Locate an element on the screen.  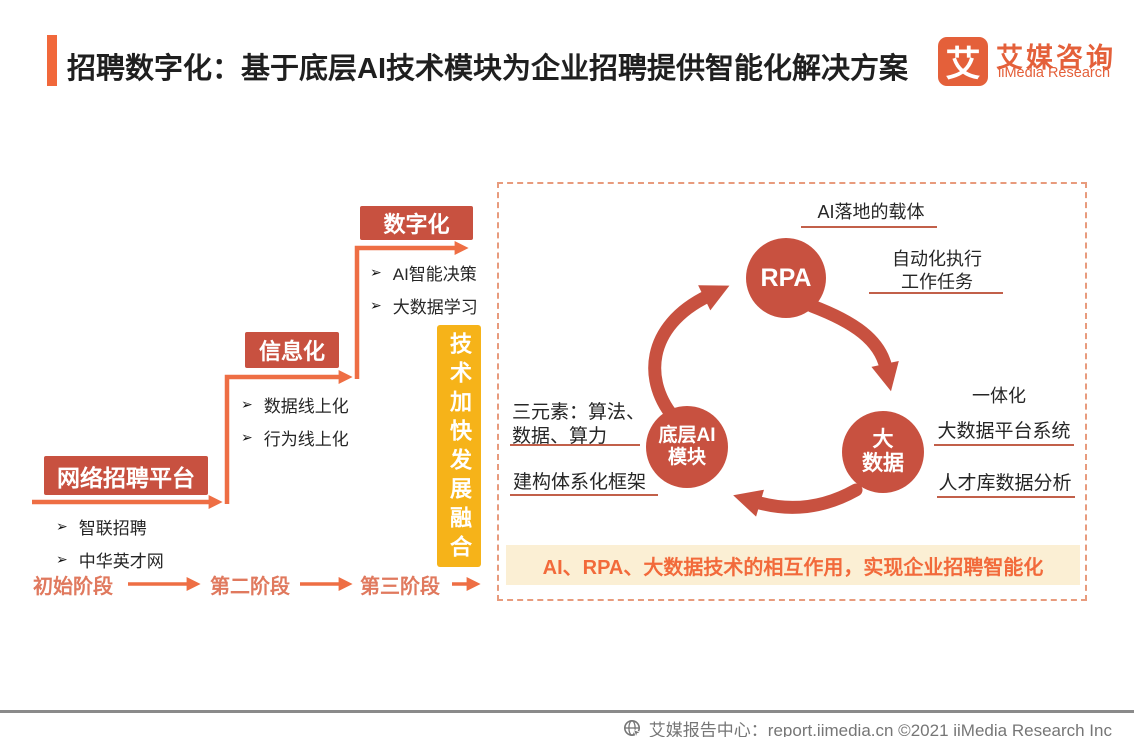
phase-label-second: 第二阶段 is located at coordinates (250, 587).